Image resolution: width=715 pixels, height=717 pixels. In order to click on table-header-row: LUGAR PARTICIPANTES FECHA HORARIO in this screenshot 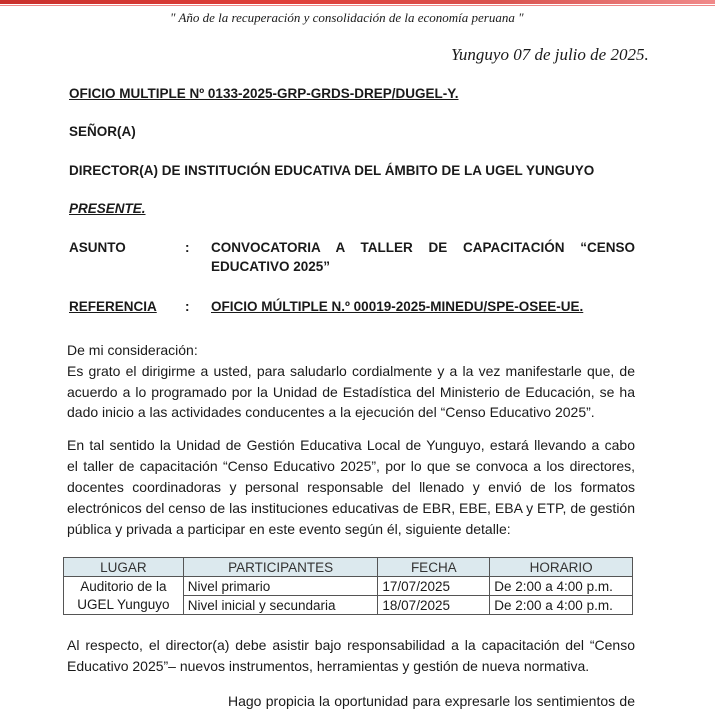, I will do `click(348, 567)`.